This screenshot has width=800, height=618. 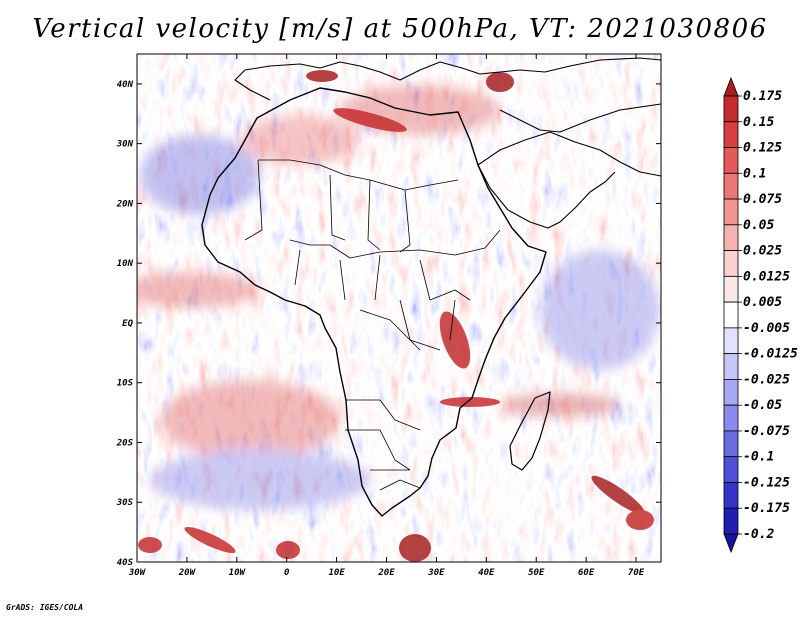 I want to click on grads-credit: GrADS: IGES/COLA, so click(x=45, y=607).